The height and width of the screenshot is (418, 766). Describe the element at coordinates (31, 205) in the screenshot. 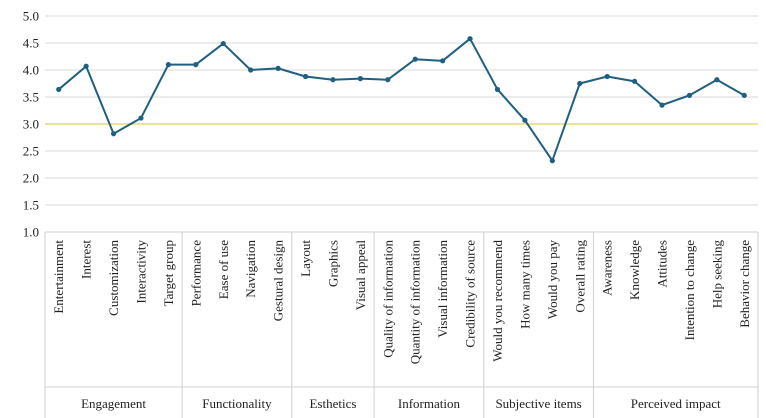

I see `y-tick-label: 1.5` at that location.